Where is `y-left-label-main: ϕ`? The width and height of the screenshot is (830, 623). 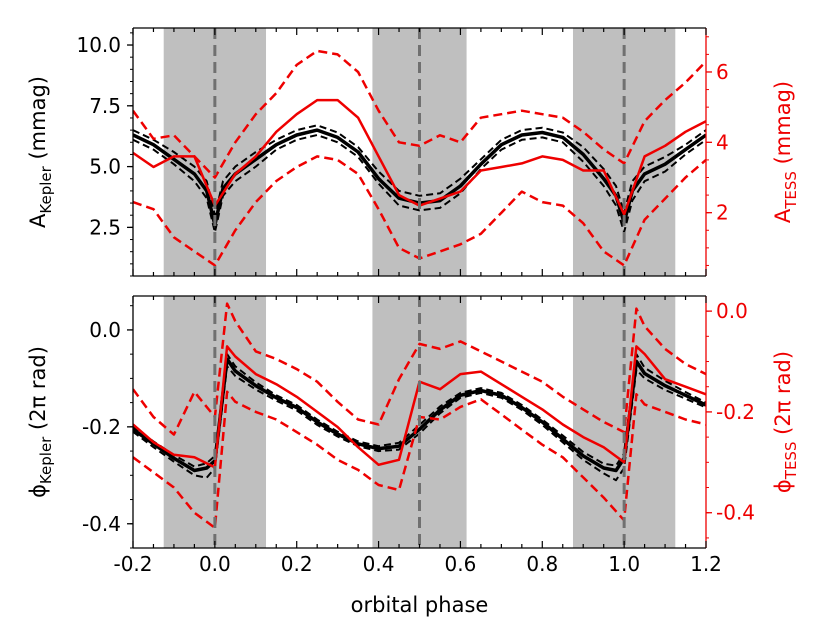 y-left-label-main: ϕ is located at coordinates (38, 491).